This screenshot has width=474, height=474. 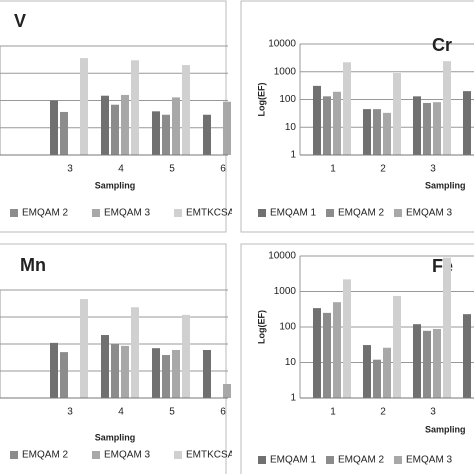 What do you see at coordinates (20, 21) in the screenshot?
I see `chart-title: V` at bounding box center [20, 21].